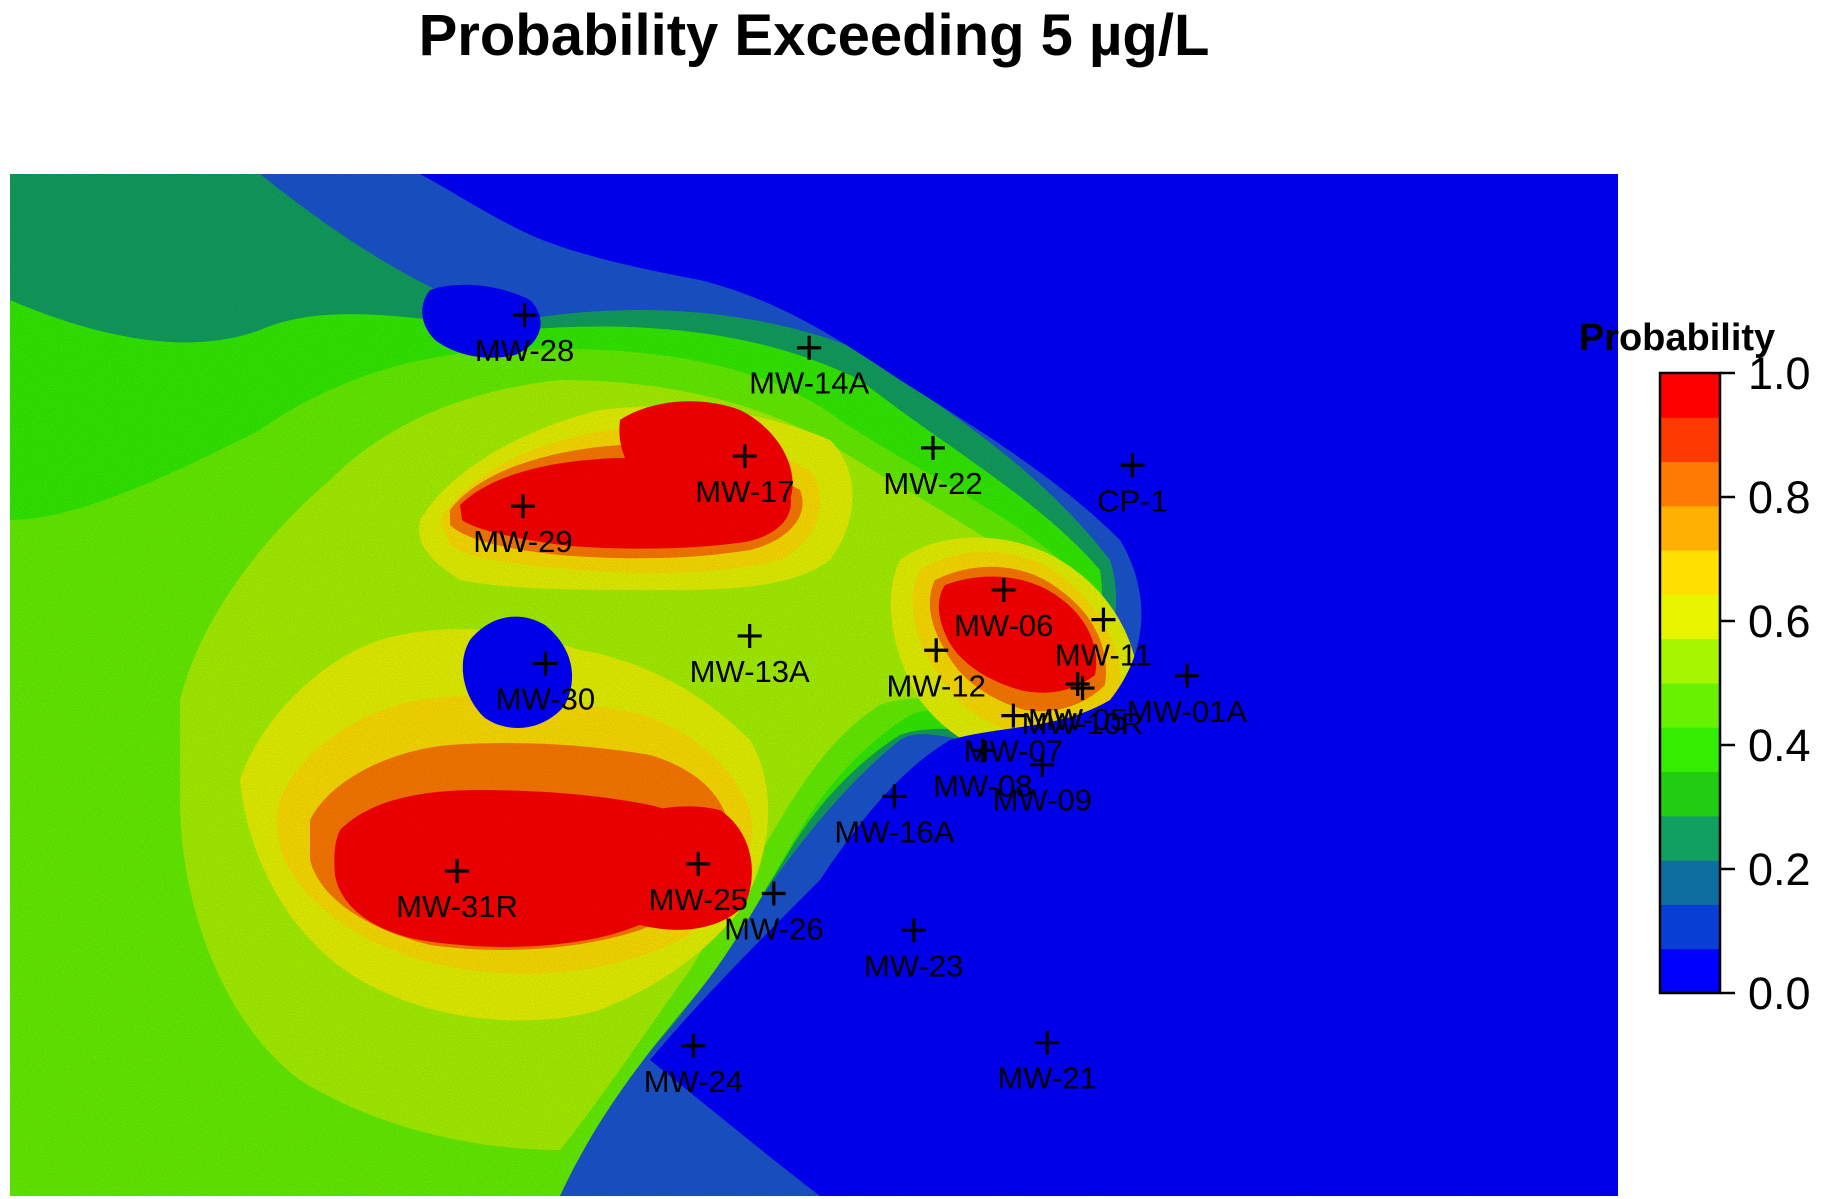 The image size is (1828, 1199). What do you see at coordinates (1677, 338) in the screenshot?
I see `legend-title: Probability` at bounding box center [1677, 338].